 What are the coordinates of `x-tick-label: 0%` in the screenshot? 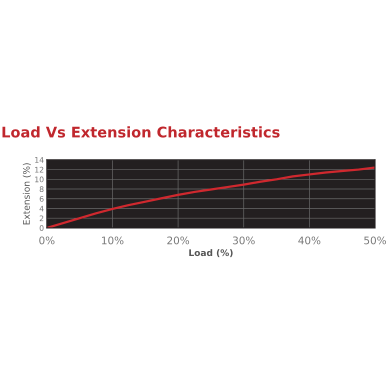 It's located at (47, 240).